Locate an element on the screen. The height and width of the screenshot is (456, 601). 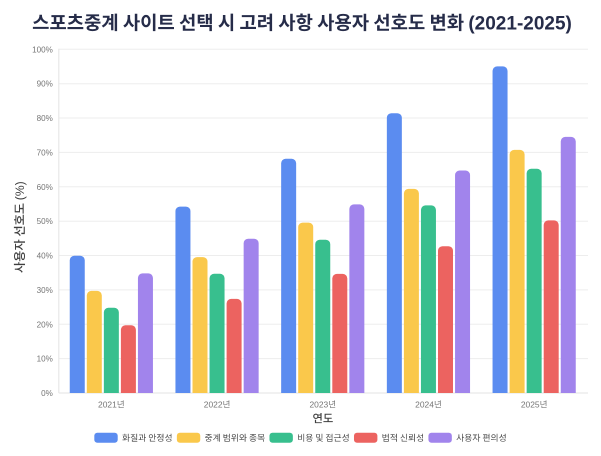
svg-text: 80% is located at coordinates (45, 118).